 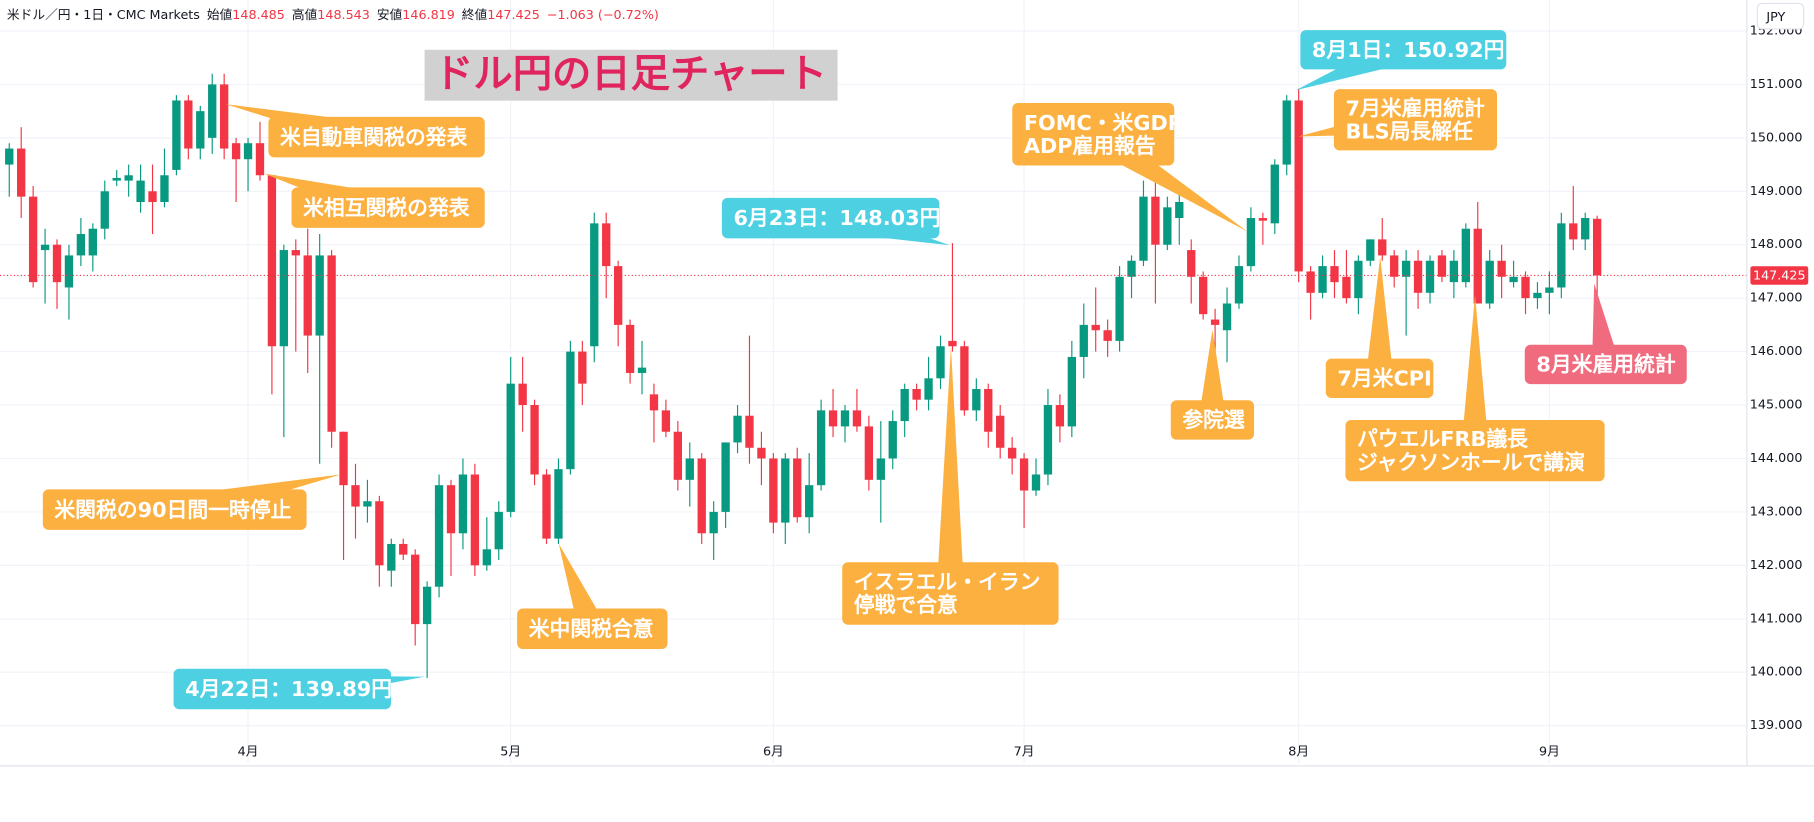 What do you see at coordinates (103, 14) in the screenshot?
I see `header-part: 米ドル／円・1日・CMC Markets` at bounding box center [103, 14].